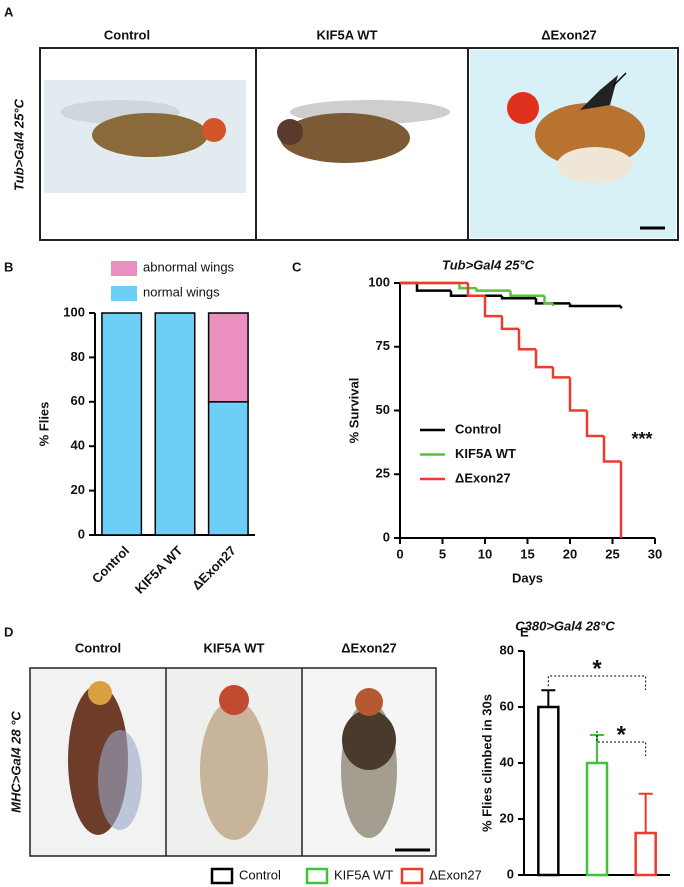 This screenshot has height=887, width=684. I want to click on chart-title: C380>Gal4 28°C, so click(565, 625).